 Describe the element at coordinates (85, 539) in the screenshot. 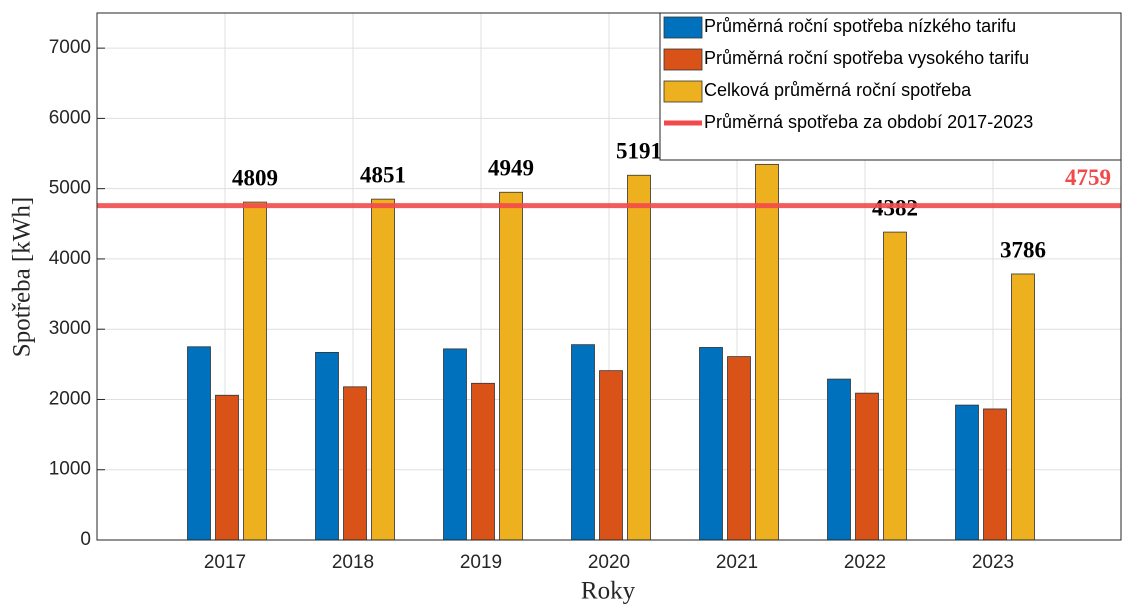

I see `y-tick-label: 0` at that location.